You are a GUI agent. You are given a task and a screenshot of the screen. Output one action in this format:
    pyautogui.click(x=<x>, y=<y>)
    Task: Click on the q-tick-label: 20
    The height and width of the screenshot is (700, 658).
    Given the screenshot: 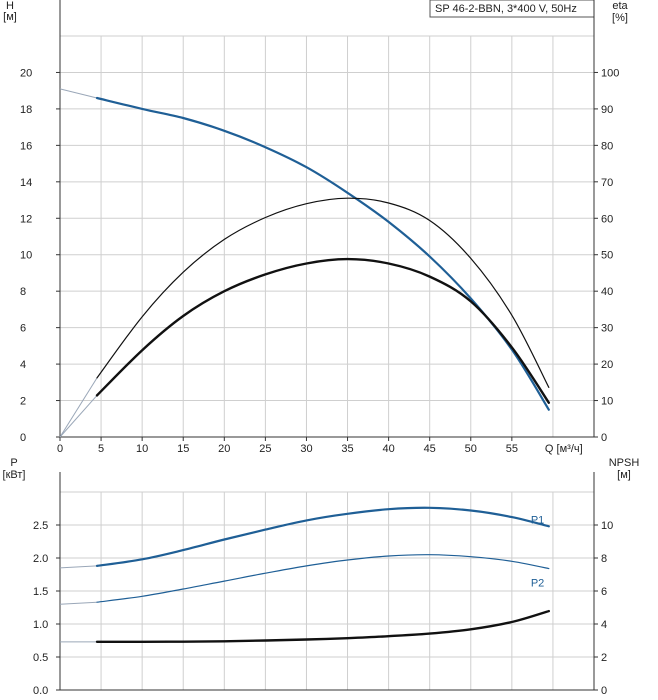 What is the action you would take?
    pyautogui.click(x=224, y=449)
    